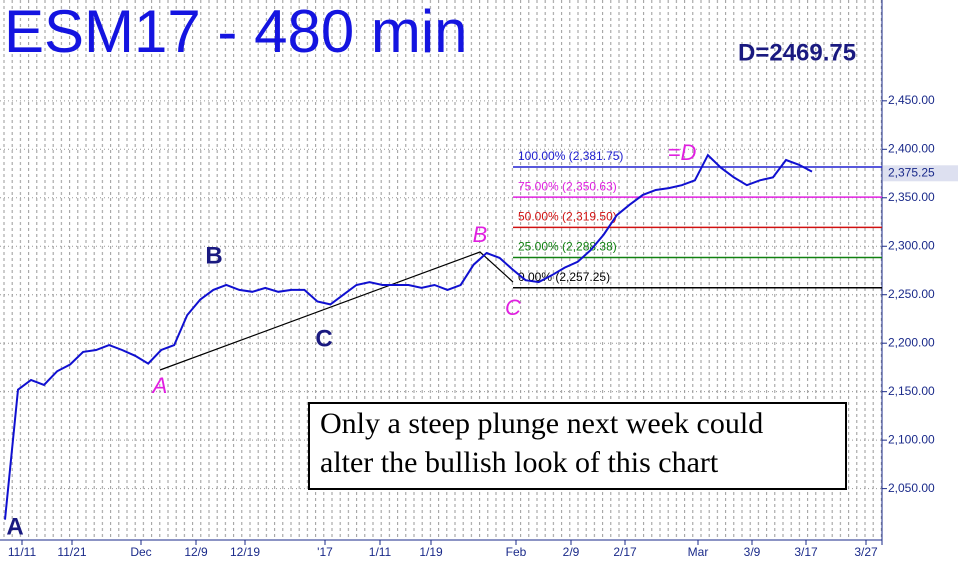 The image size is (959, 570). What do you see at coordinates (806, 552) in the screenshot?
I see `x-tick-label: 3/17` at bounding box center [806, 552].